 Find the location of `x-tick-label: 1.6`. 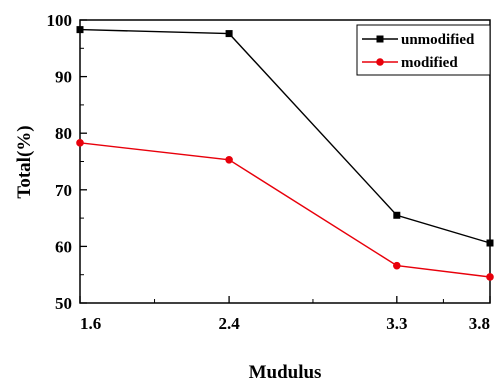

x-tick-label: 1.6 is located at coordinates (90, 323).